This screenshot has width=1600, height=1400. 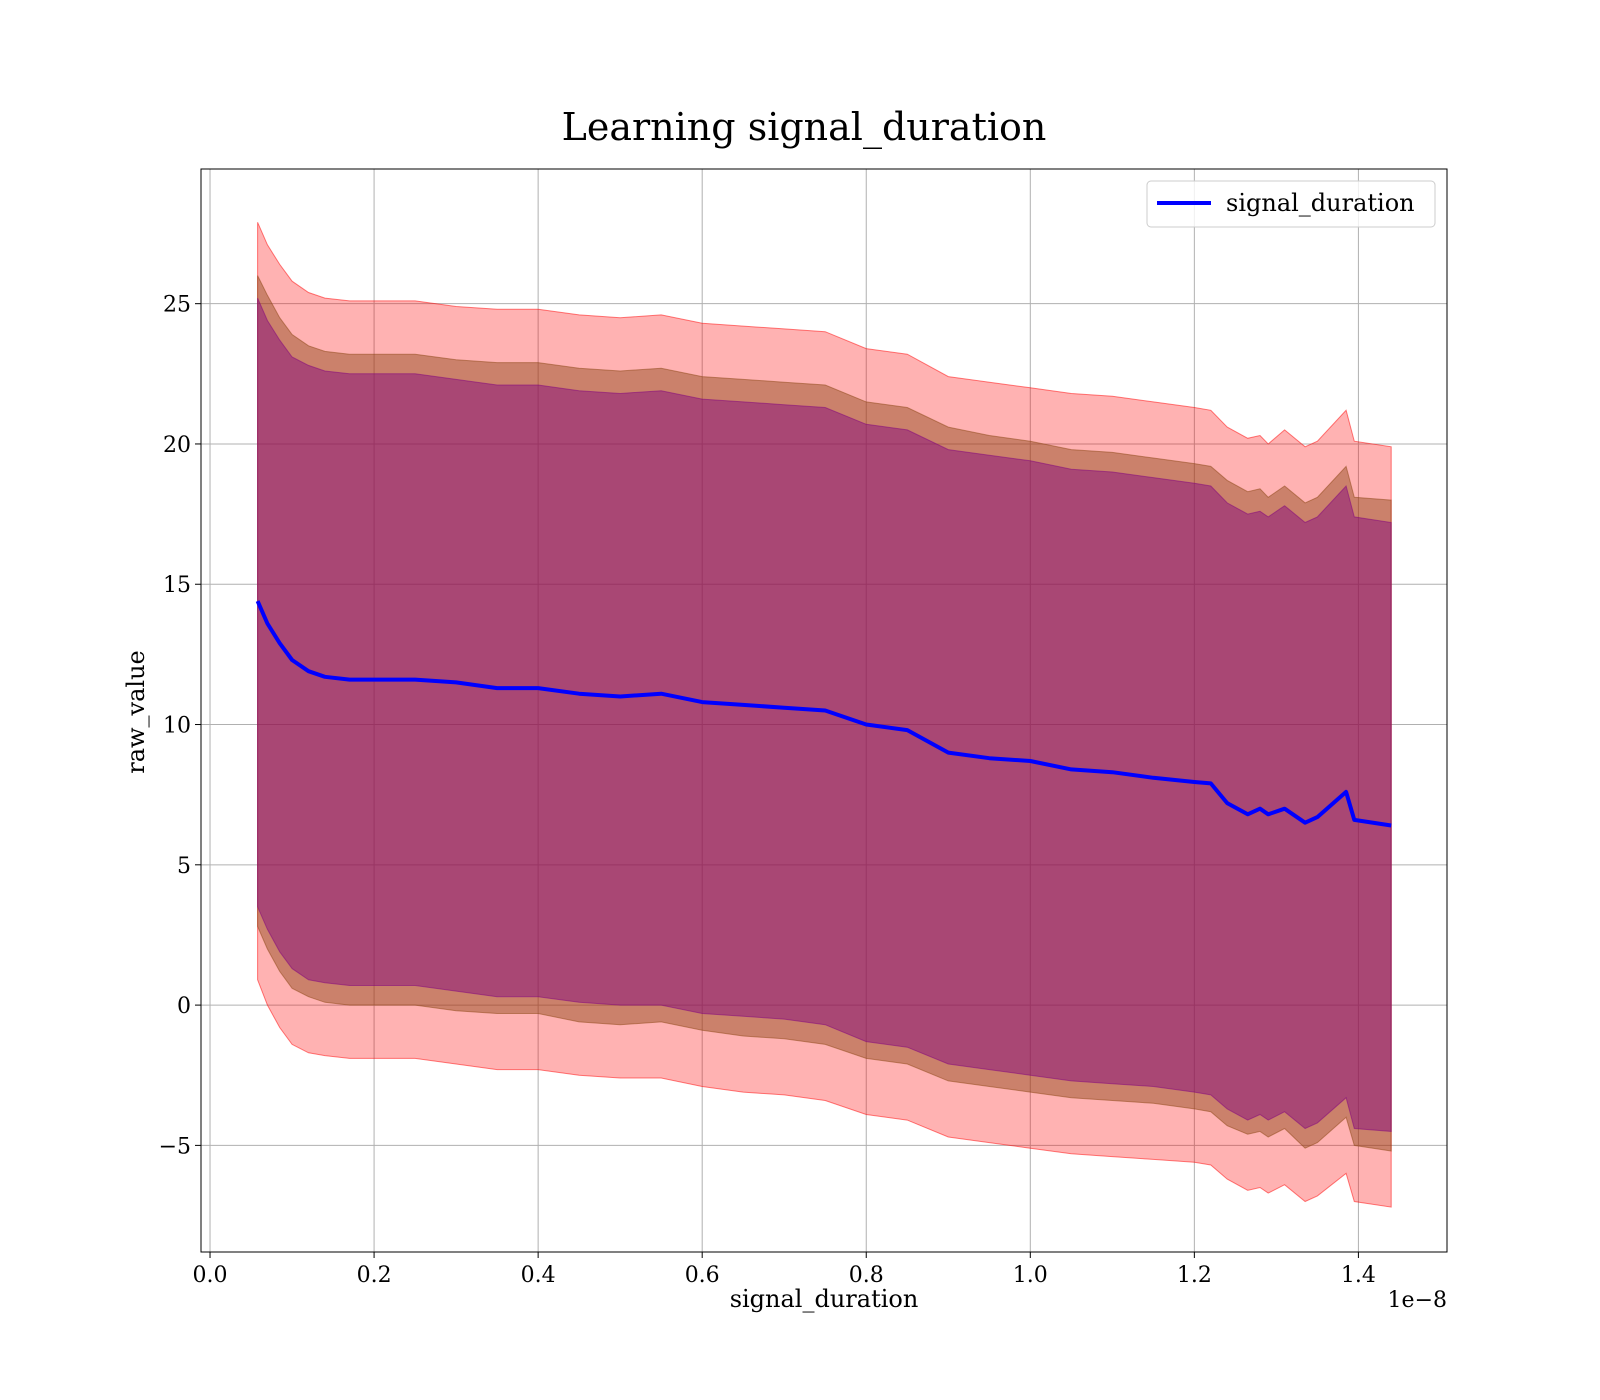 I want to click on legend-label-signal-duration: signal_duration, so click(x=1320, y=203).